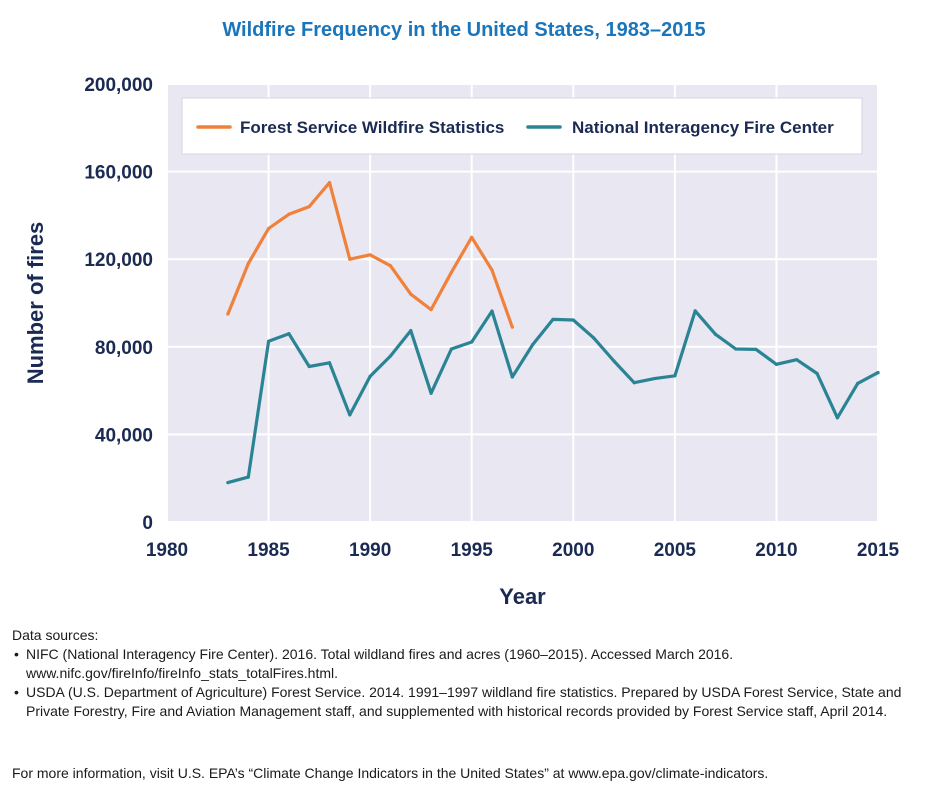 This screenshot has width=928, height=805. What do you see at coordinates (472, 550) in the screenshot?
I see `x-tick-label: 1995` at bounding box center [472, 550].